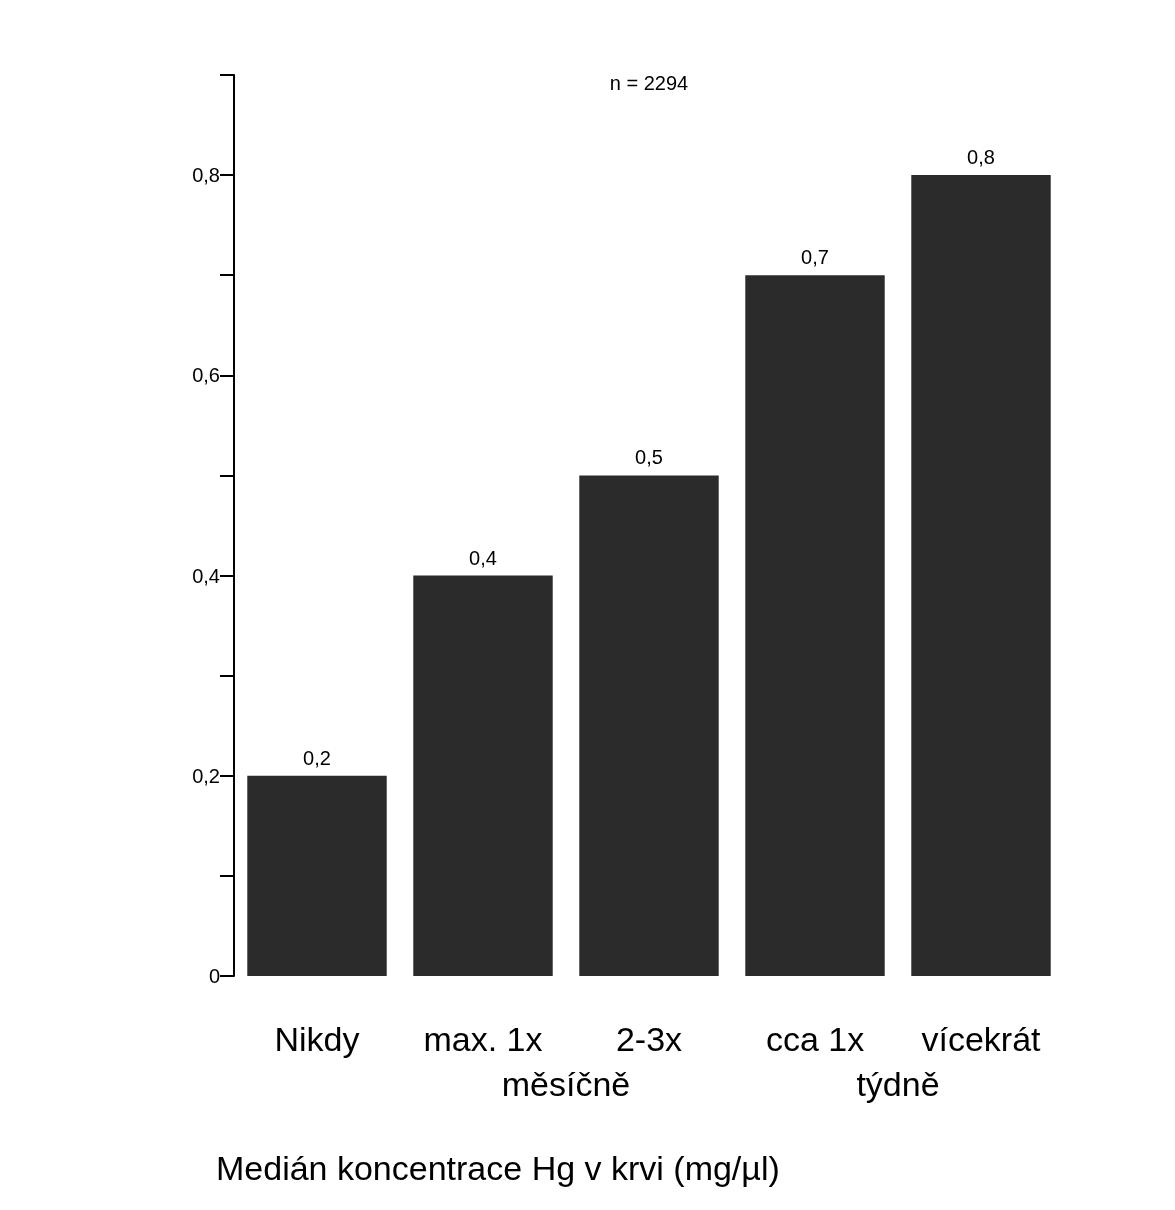 This screenshot has height=1210, width=1175. I want to click on y-tick-label: 0, so click(214, 976).